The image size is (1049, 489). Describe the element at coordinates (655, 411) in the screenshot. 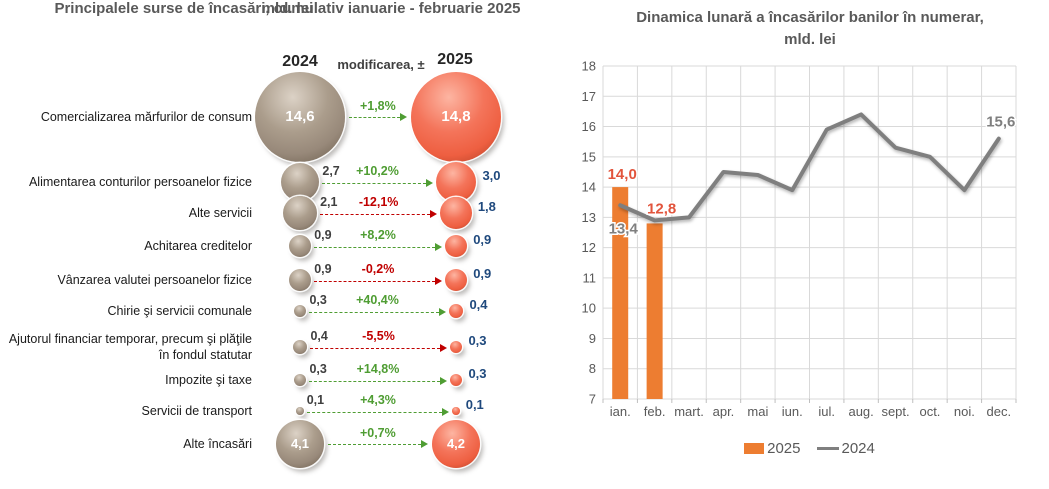

I see `x-axis-label: feb.` at that location.